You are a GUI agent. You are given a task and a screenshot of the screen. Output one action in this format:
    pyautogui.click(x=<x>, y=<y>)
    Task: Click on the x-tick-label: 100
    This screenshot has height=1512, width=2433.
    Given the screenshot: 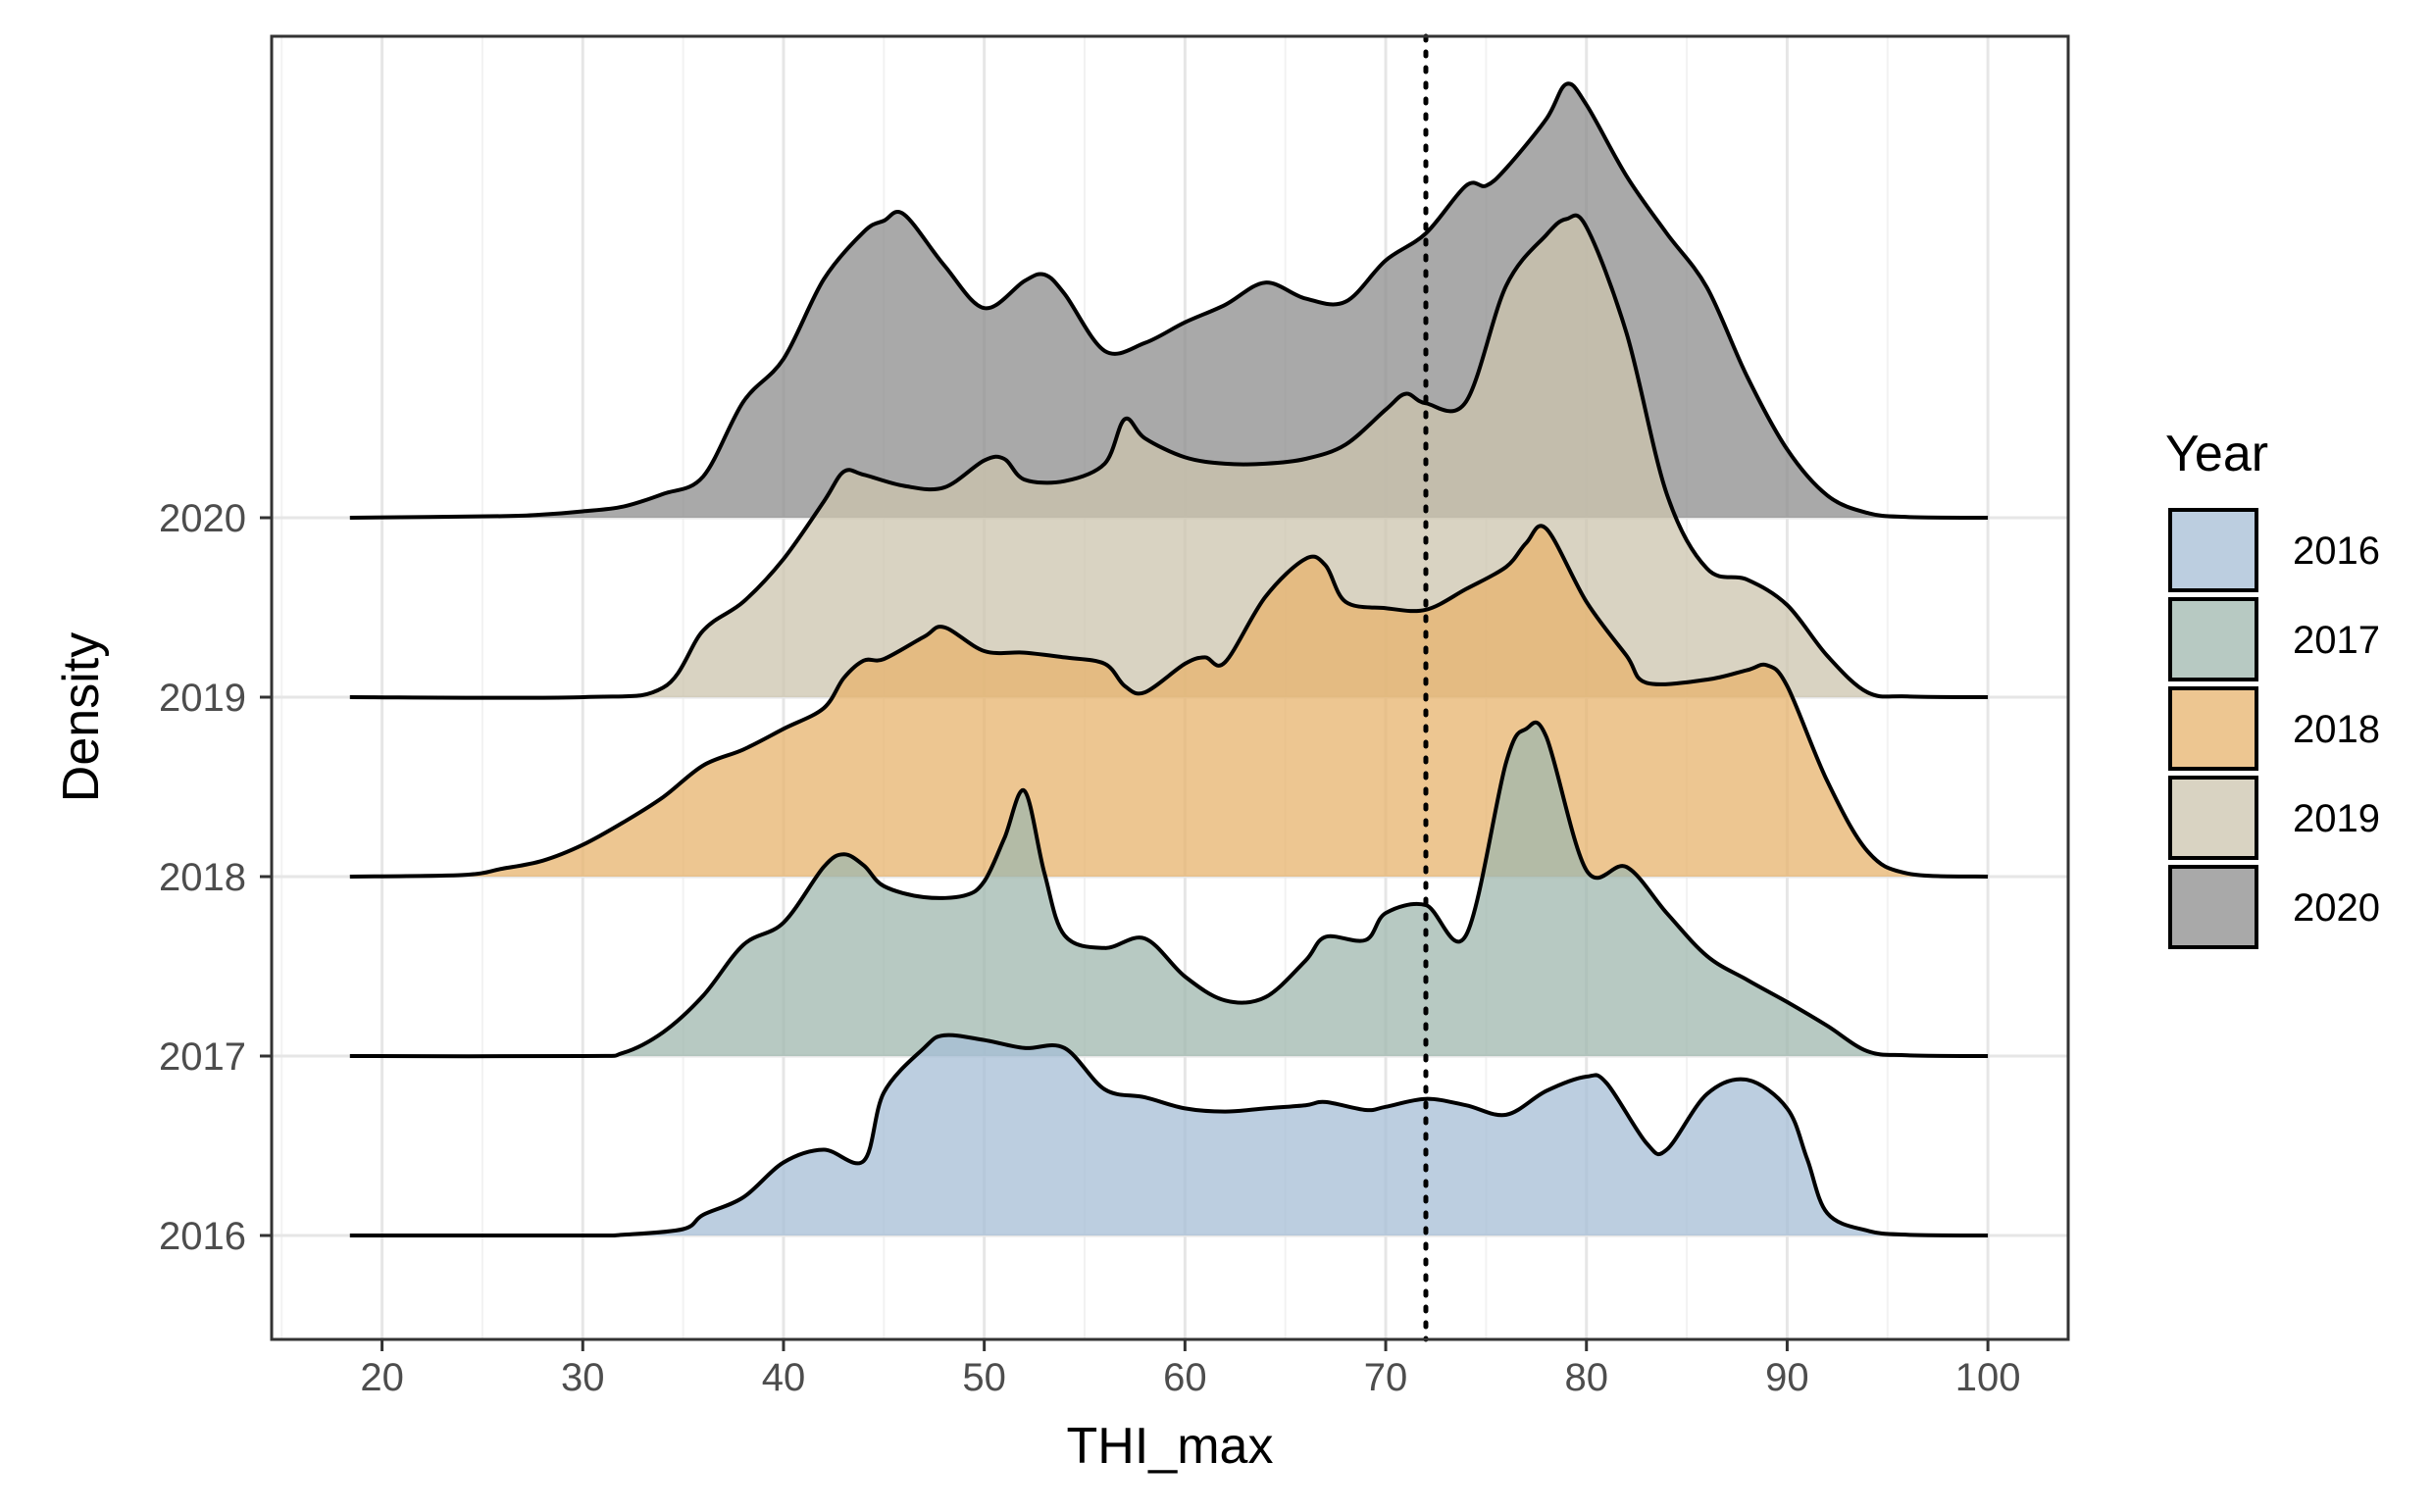 What is the action you would take?
    pyautogui.click(x=1988, y=1377)
    